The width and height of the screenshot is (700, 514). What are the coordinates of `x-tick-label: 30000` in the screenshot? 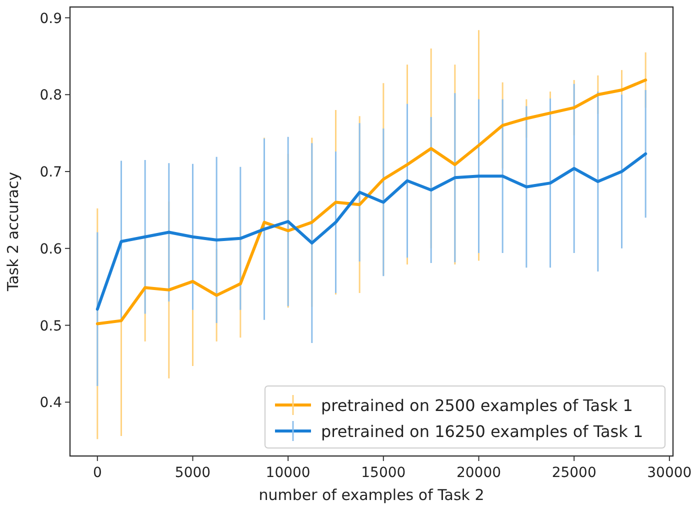 It's located at (669, 473).